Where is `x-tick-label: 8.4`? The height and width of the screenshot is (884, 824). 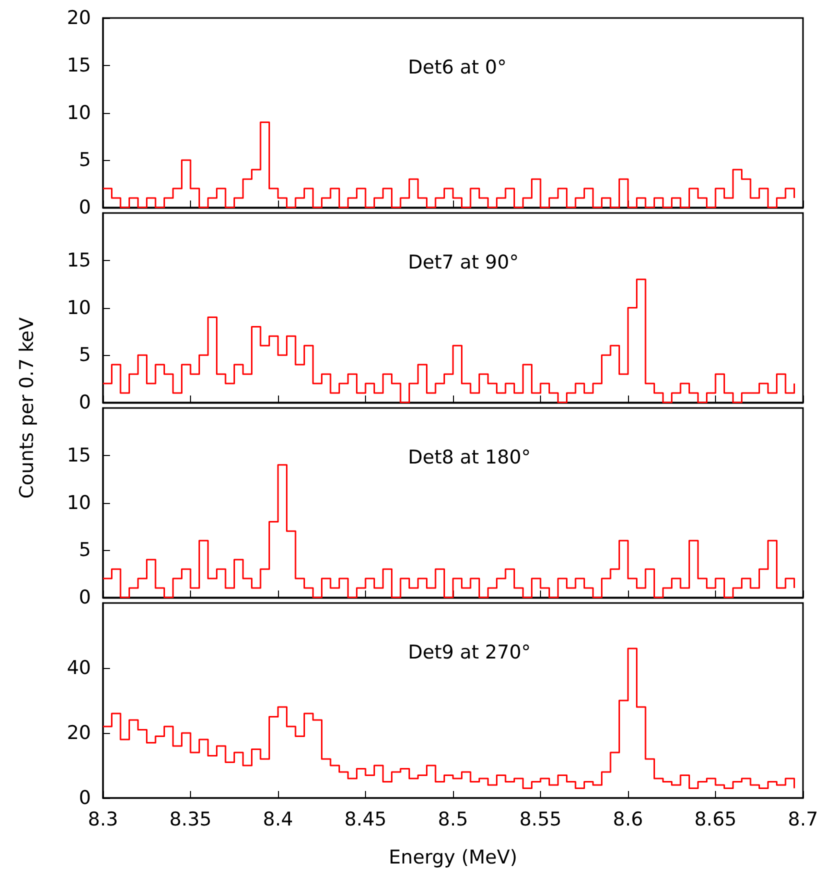
x-tick-label: 8.4 is located at coordinates (278, 819).